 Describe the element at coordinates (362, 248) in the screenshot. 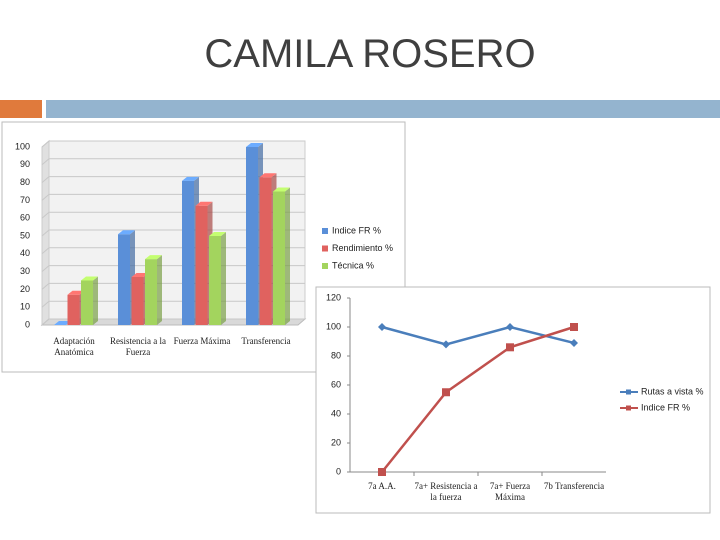

I see `legend-label: Rendimiento %` at that location.